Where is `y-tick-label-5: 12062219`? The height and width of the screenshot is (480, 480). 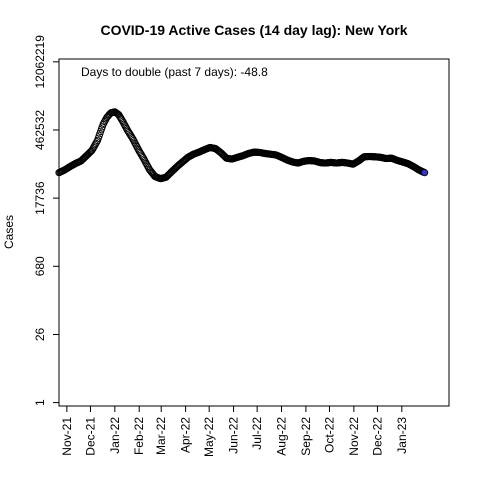 y-tick-label-5: 12062219 is located at coordinates (40, 62).